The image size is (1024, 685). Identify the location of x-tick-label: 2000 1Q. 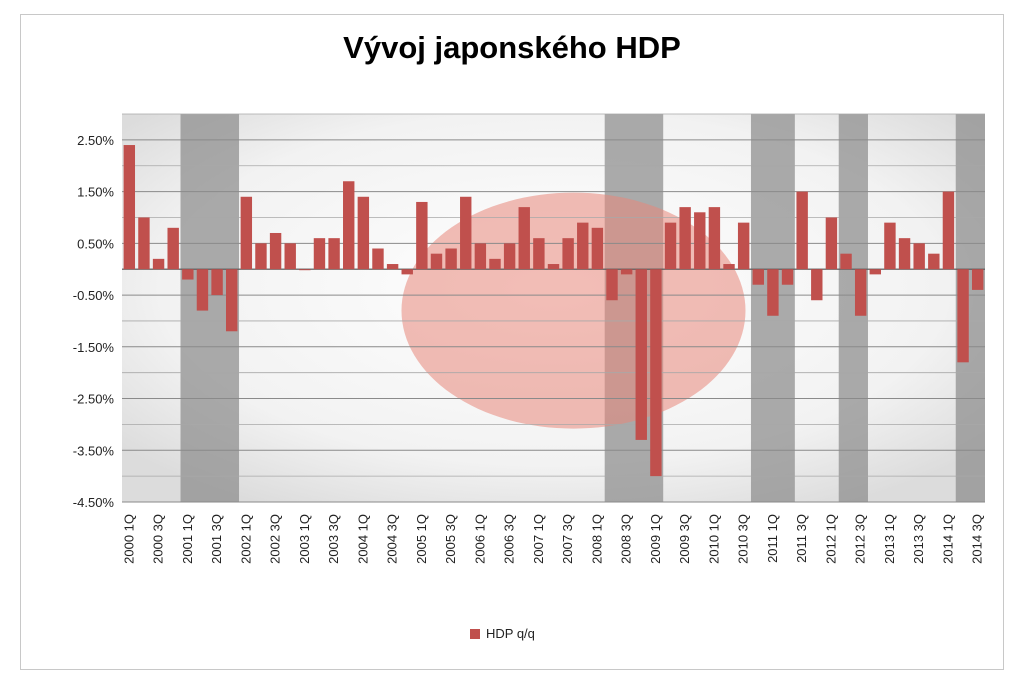
(128, 539).